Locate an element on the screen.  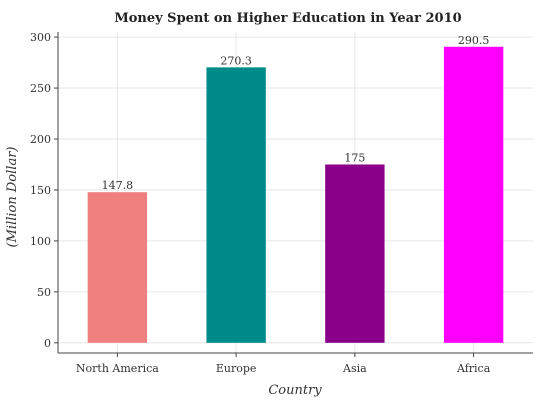
data-label-0: 147.8 is located at coordinates (118, 185).